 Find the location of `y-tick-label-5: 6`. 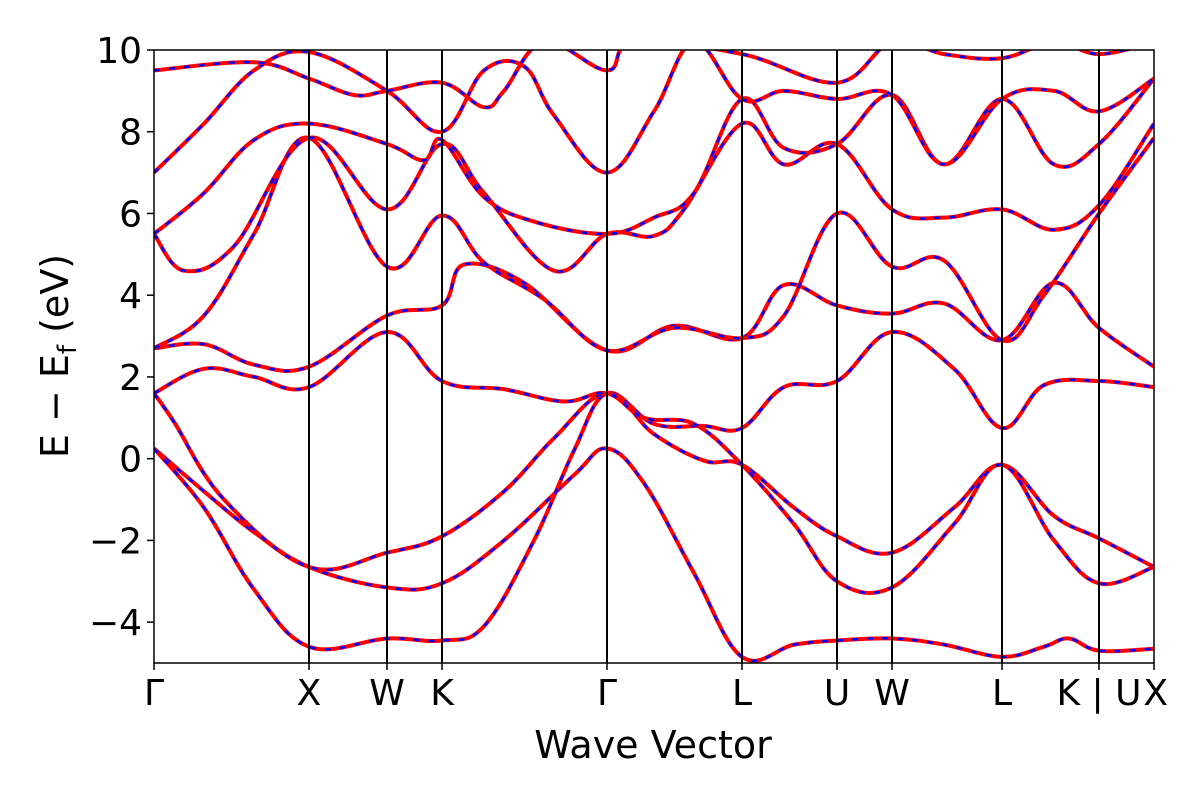

y-tick-label-5: 6 is located at coordinates (130, 214).